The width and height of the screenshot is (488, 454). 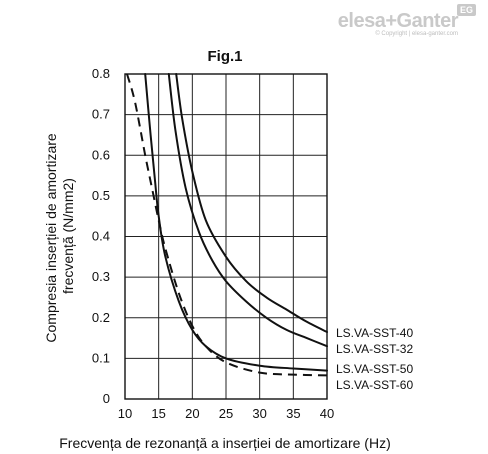 I want to click on y-tick-label: 0.6, so click(x=101, y=154).